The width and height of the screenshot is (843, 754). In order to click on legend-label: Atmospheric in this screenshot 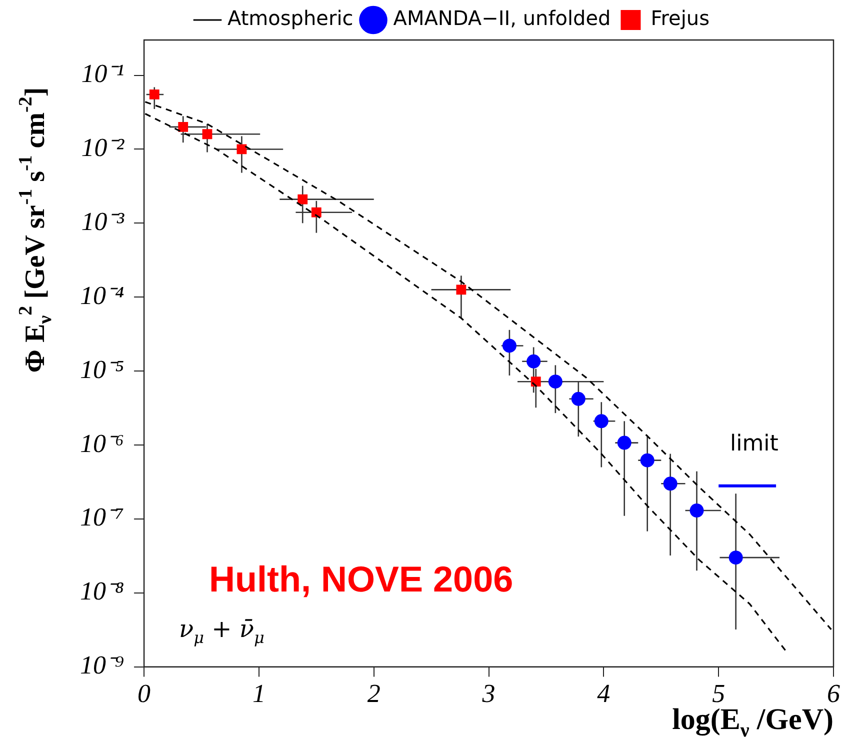, I will do `click(290, 18)`.